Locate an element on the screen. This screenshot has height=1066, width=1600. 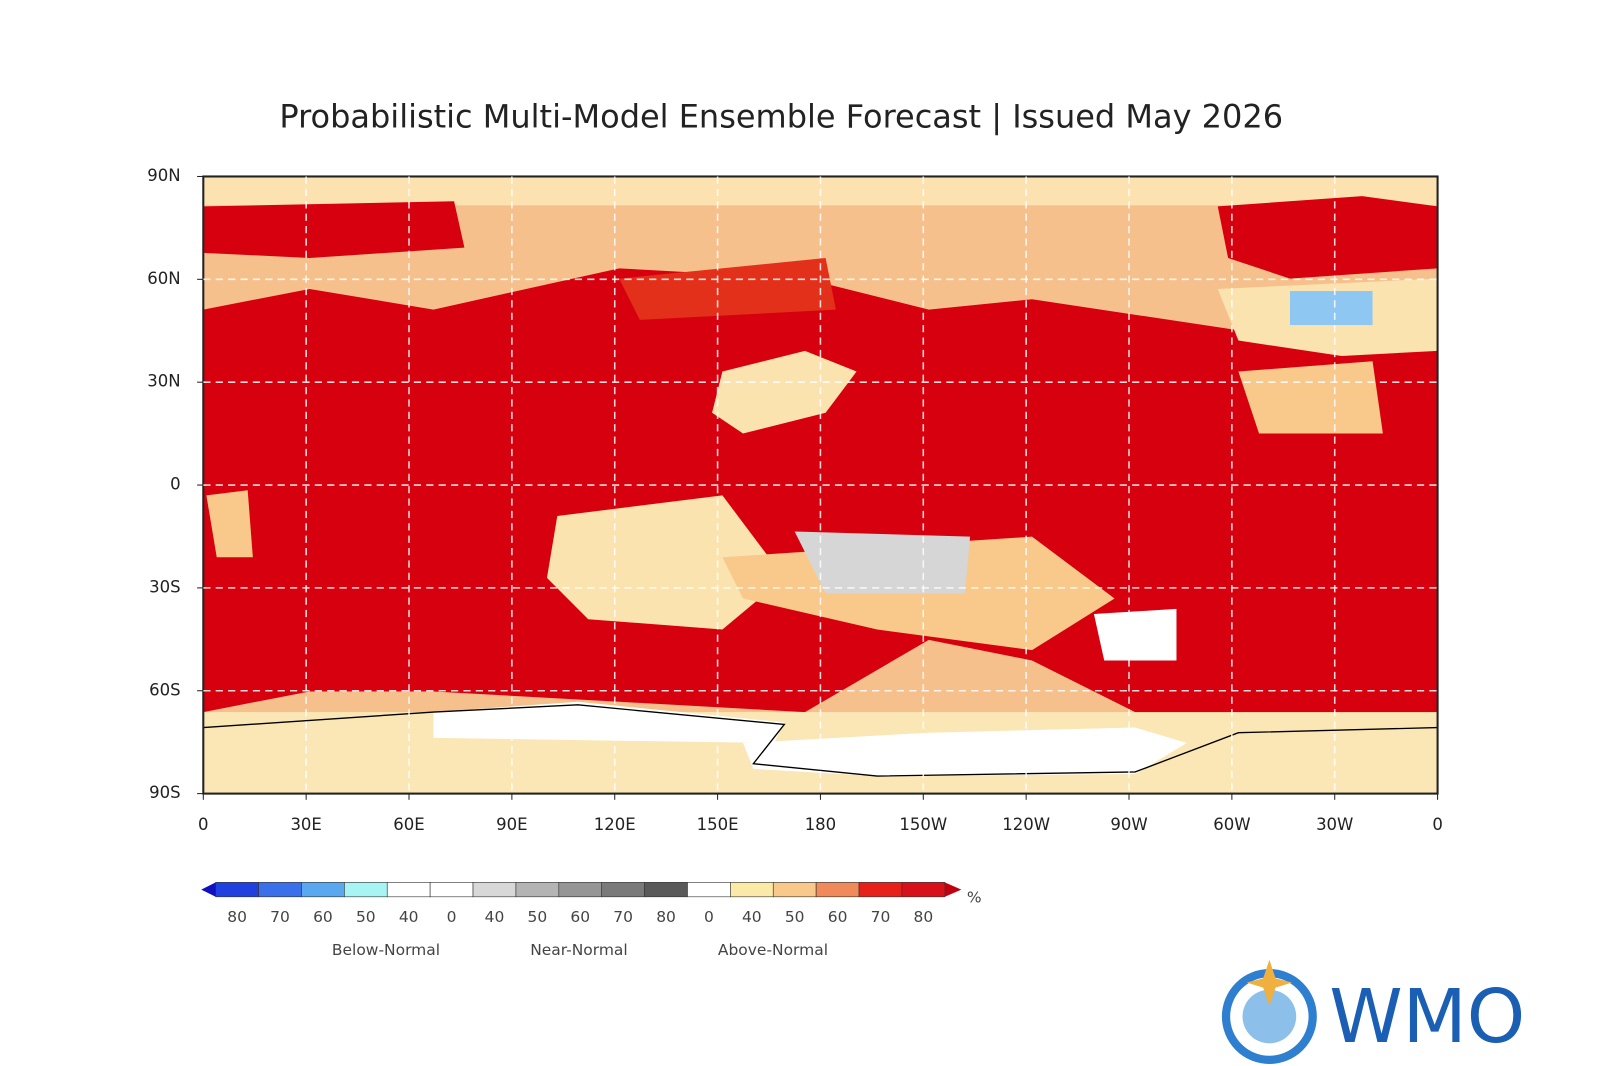
logo-star is located at coordinates (1269, 983).